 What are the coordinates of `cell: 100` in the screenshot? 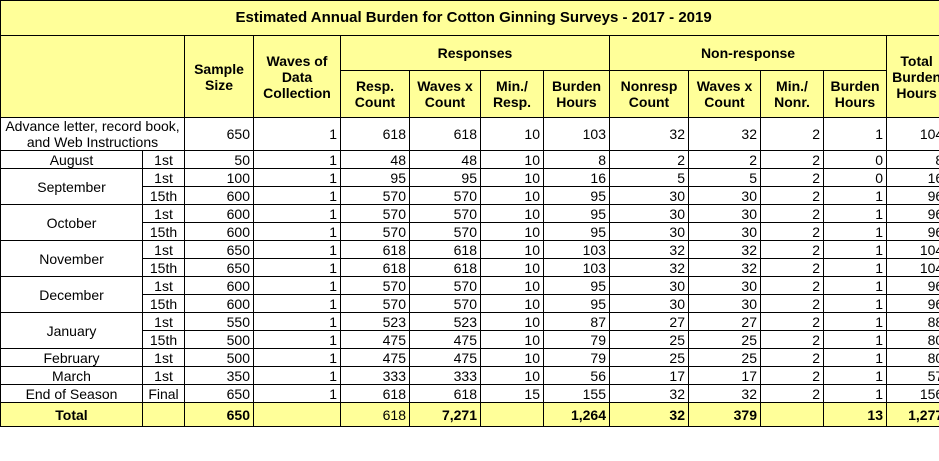 It's located at (219, 177).